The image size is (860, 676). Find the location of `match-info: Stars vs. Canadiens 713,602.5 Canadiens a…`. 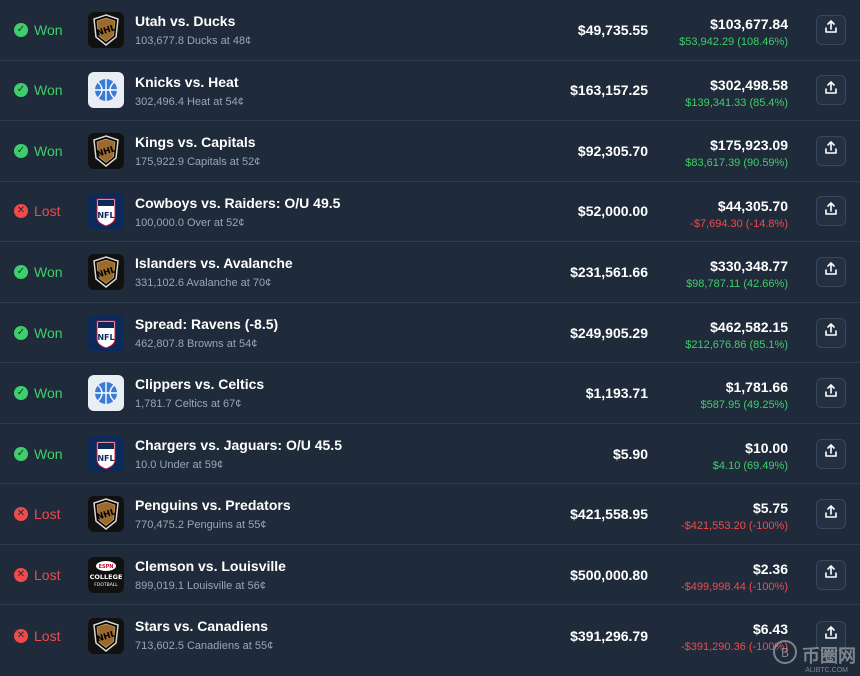

match-info: Stars vs. Canadiens 713,602.5 Canadiens a… is located at coordinates (204, 635).